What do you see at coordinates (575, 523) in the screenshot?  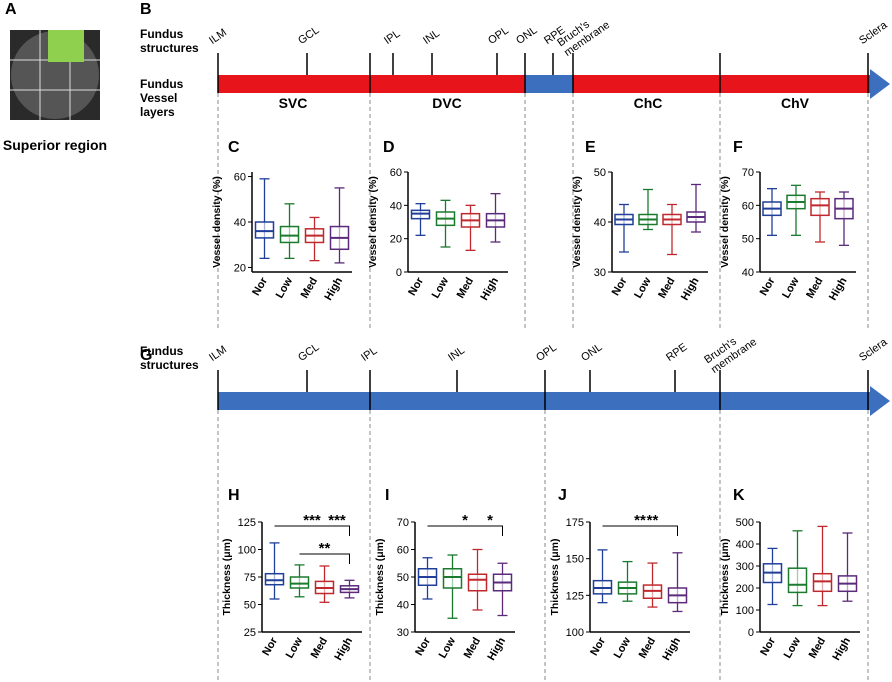 I see `y-tick-label: 175` at bounding box center [575, 523].